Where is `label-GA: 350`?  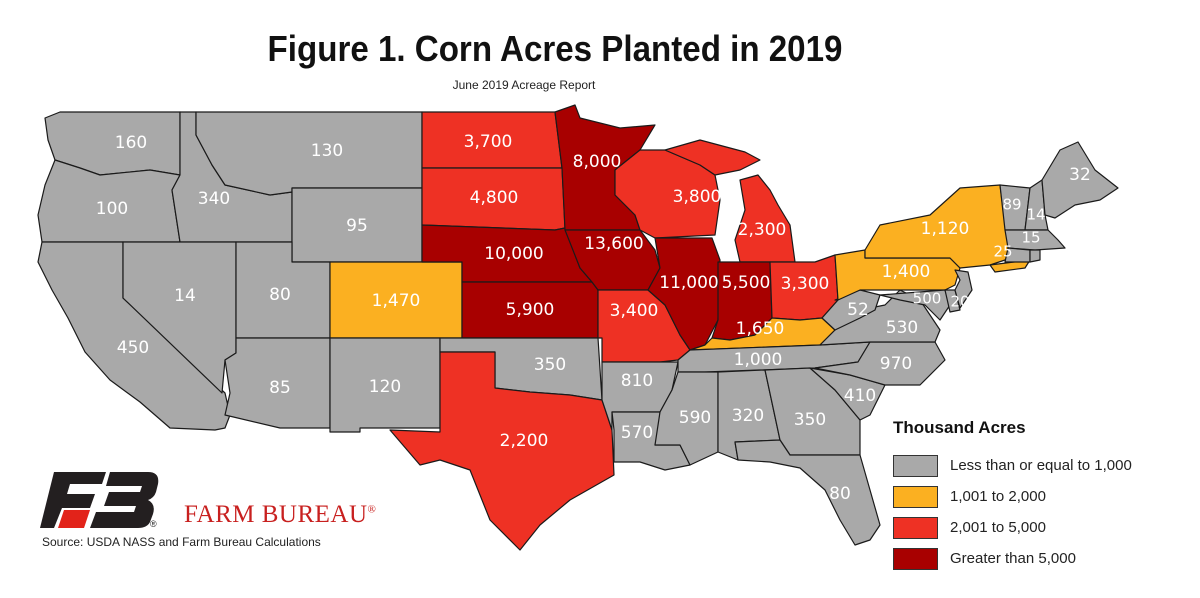 label-GA: 350 is located at coordinates (810, 420).